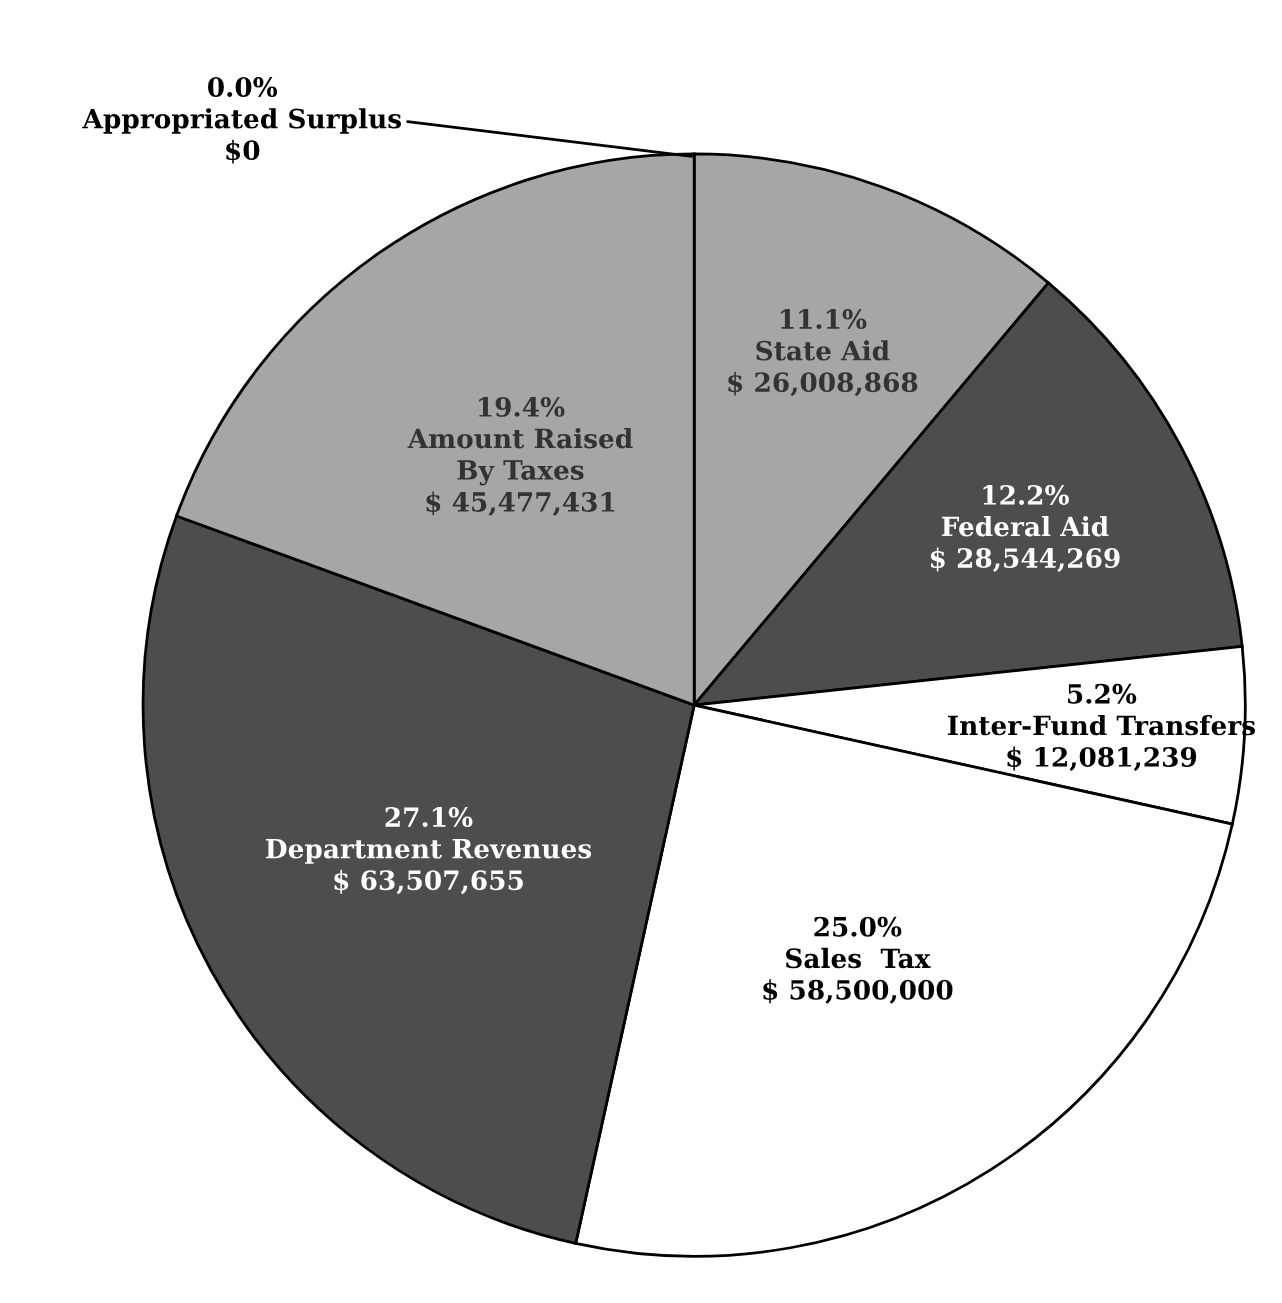 The image size is (1282, 1303). What do you see at coordinates (243, 87) in the screenshot?
I see `text: 0.0%` at bounding box center [243, 87].